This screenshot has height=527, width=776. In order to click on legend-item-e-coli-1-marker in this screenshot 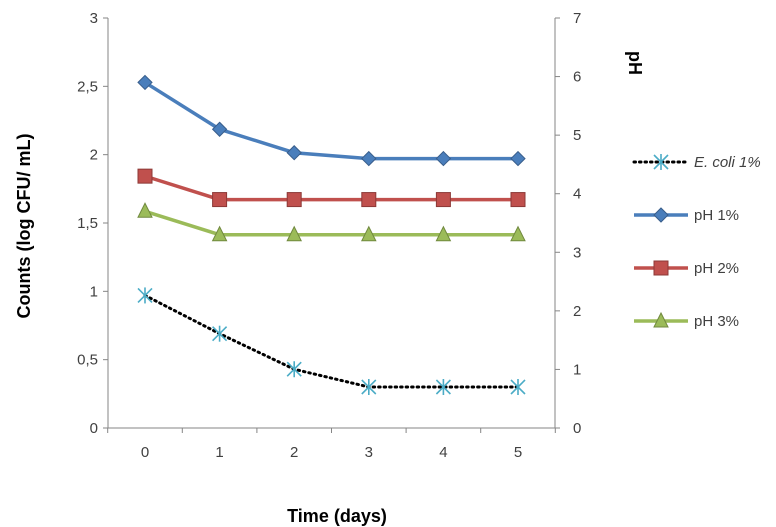, I will do `click(661, 162)`.